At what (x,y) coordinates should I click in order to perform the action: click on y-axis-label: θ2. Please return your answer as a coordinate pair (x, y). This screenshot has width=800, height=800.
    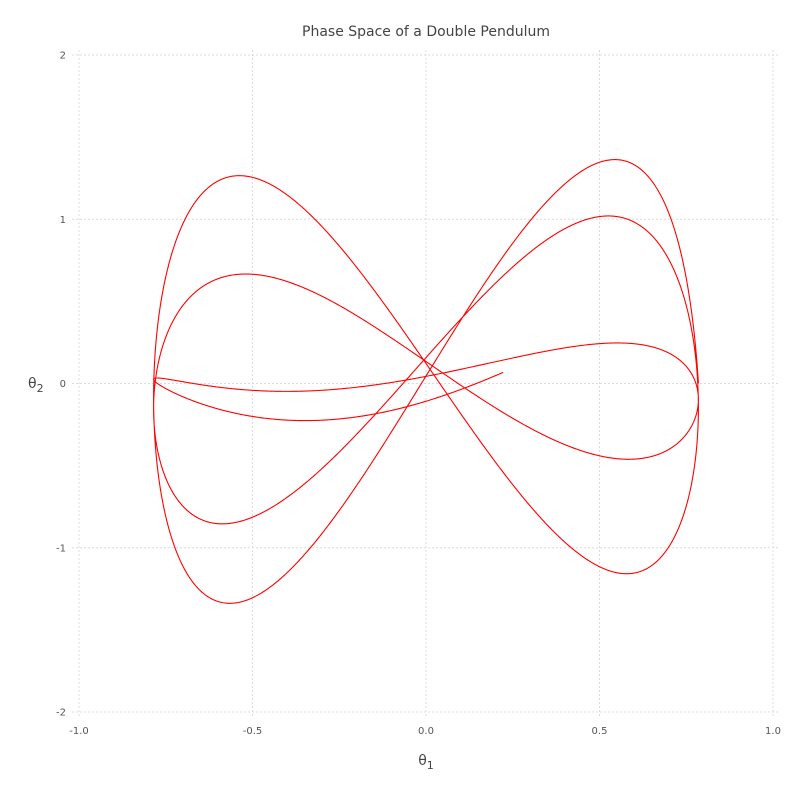
    Looking at the image, I should click on (36, 385).